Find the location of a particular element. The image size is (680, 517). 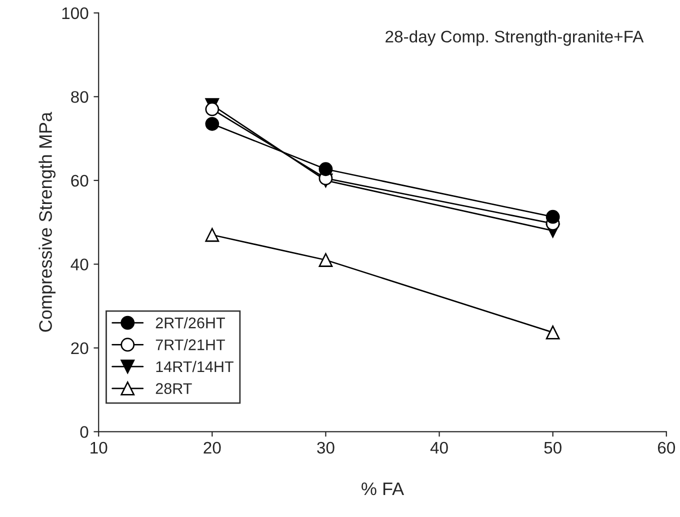

x-tick-label: 60 is located at coordinates (667, 448).